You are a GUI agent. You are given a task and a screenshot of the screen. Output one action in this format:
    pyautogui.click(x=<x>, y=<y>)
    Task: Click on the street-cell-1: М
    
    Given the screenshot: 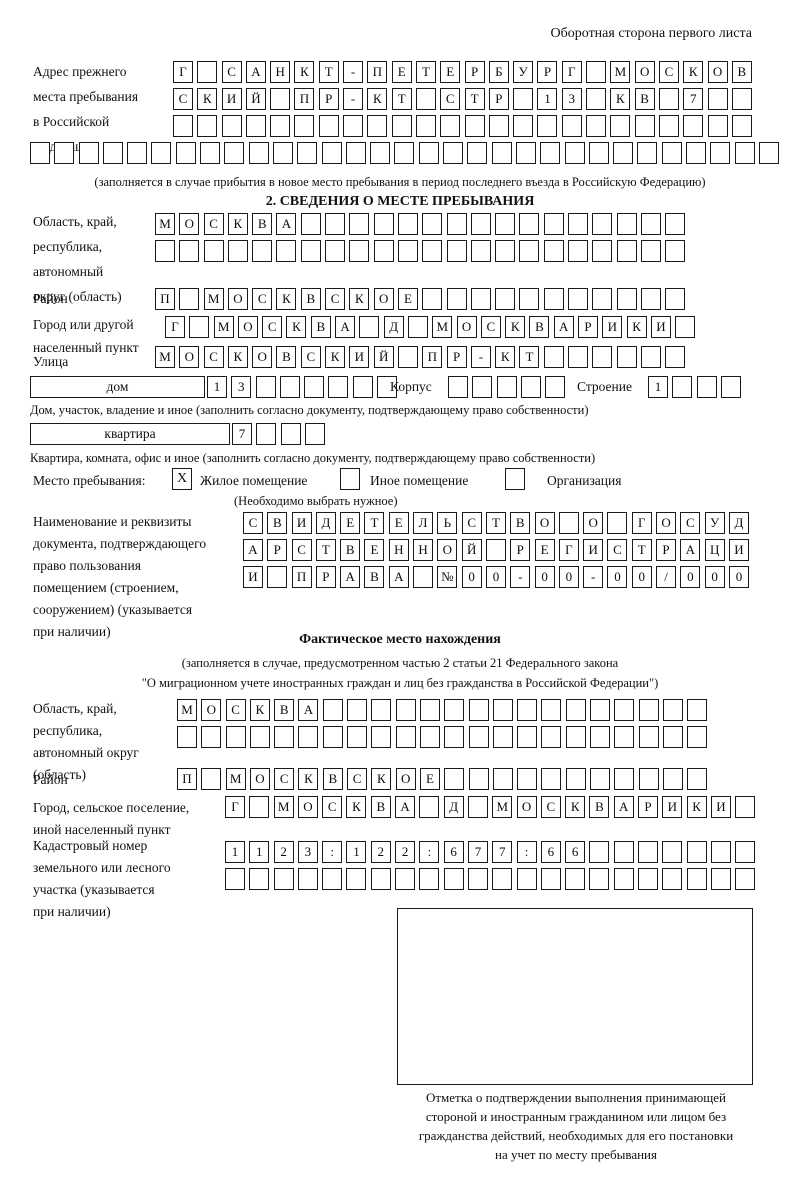 What is the action you would take?
    pyautogui.click(x=165, y=357)
    